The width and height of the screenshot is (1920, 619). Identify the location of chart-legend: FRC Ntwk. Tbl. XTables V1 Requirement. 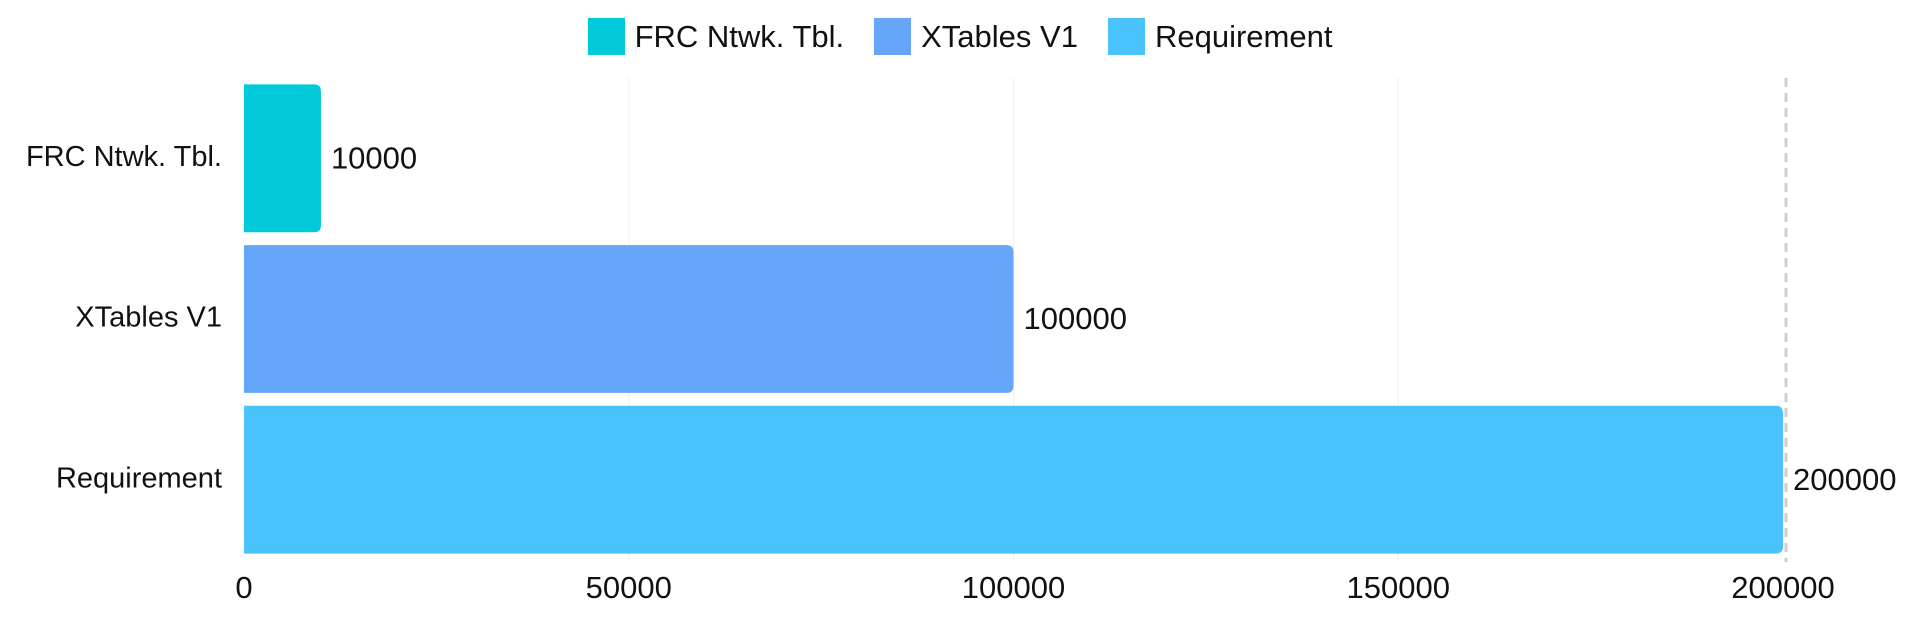
(960, 36).